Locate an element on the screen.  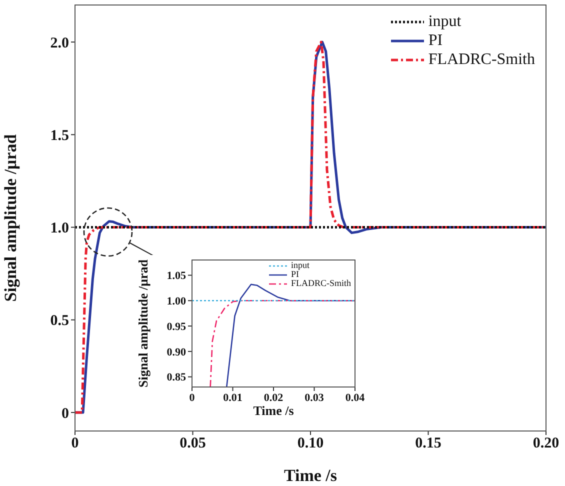
x-tick-label: 0.01 is located at coordinates (232, 398).